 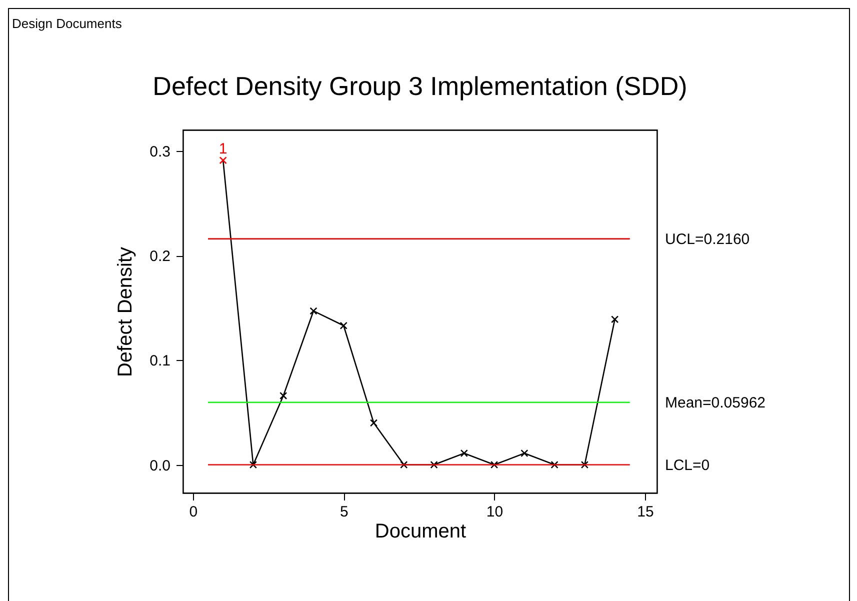 What do you see at coordinates (160, 361) in the screenshot?
I see `y-tick-label: 0.1` at bounding box center [160, 361].